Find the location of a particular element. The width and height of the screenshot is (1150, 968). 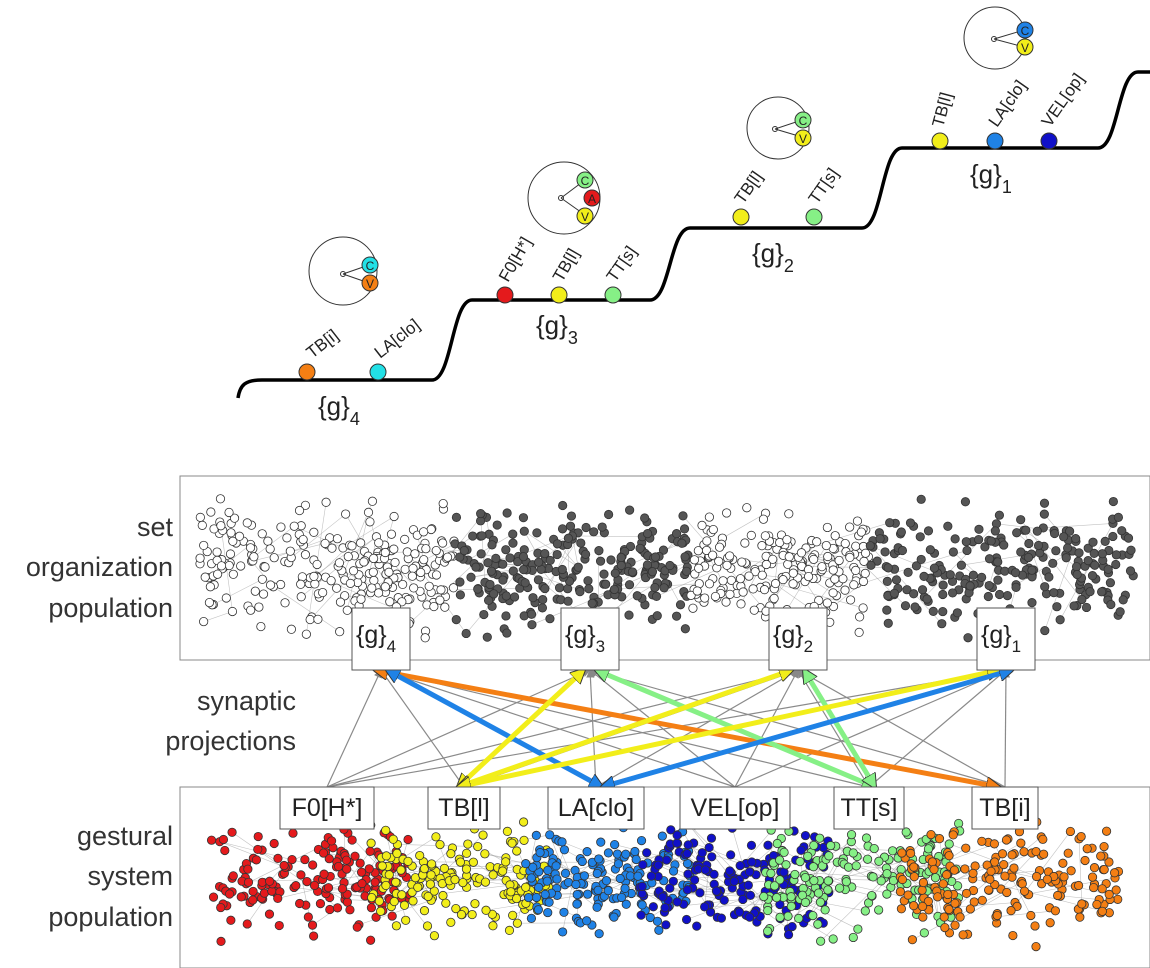

gesture-label: TB[l] is located at coordinates (942, 109).